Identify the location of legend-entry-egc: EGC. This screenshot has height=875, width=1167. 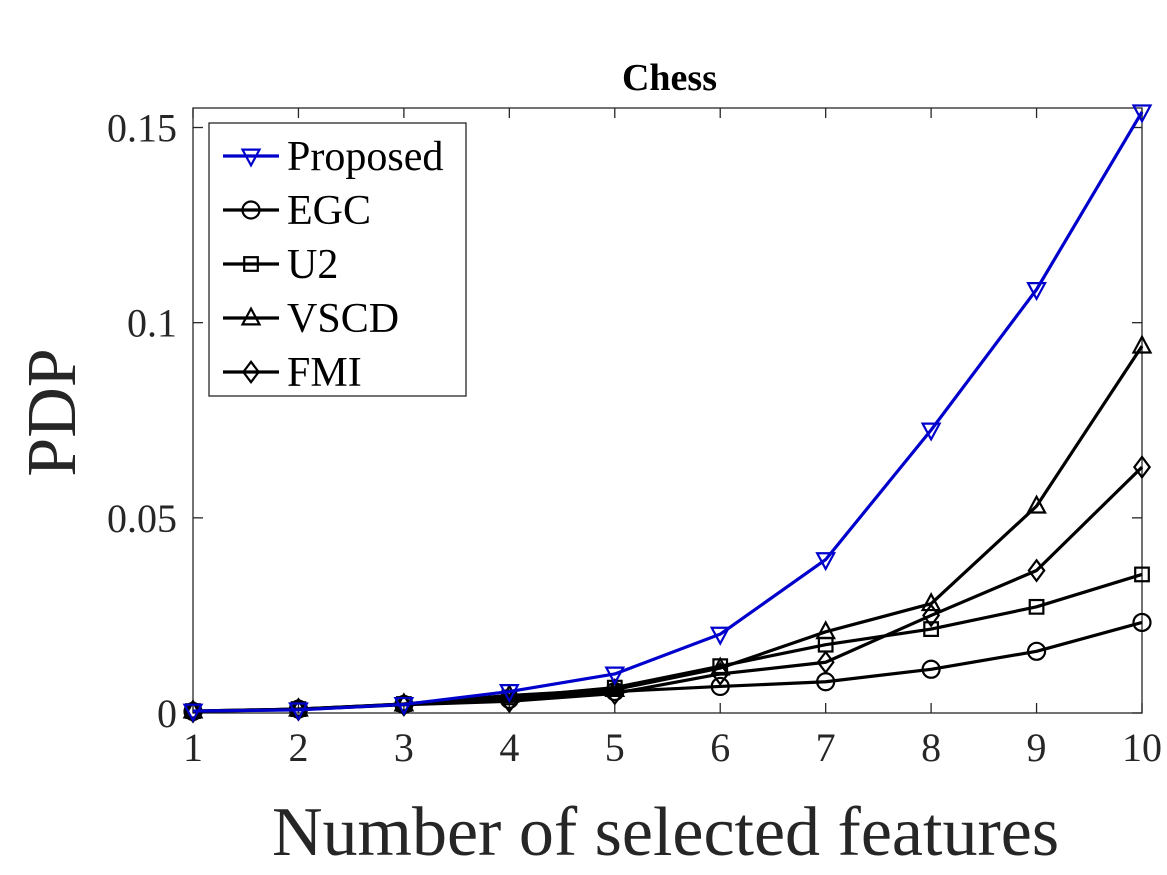
(297, 211).